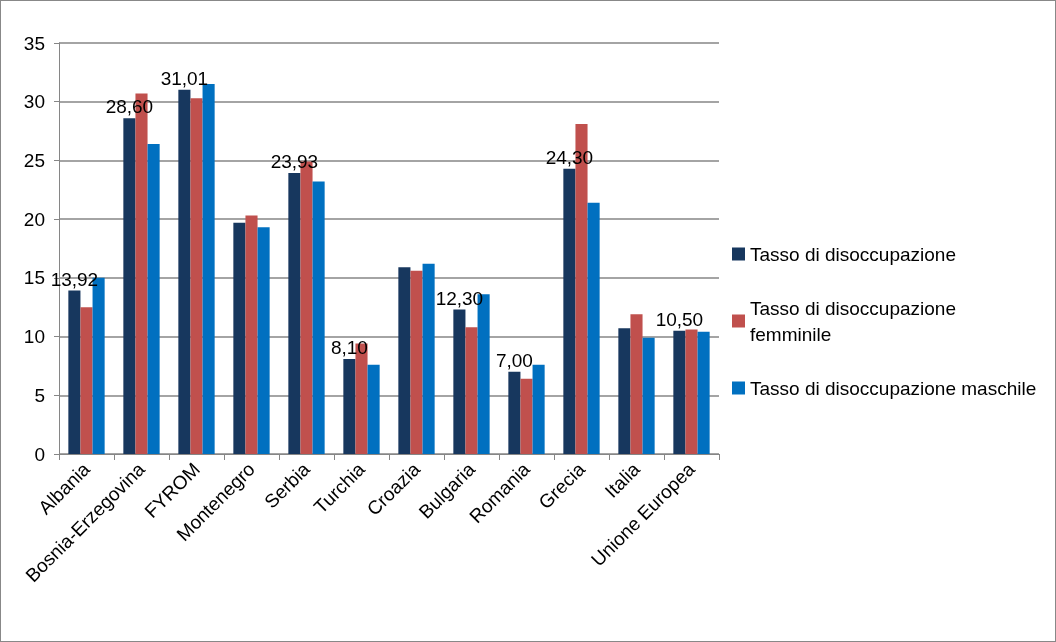  I want to click on data-label: 13,92, so click(74, 279).